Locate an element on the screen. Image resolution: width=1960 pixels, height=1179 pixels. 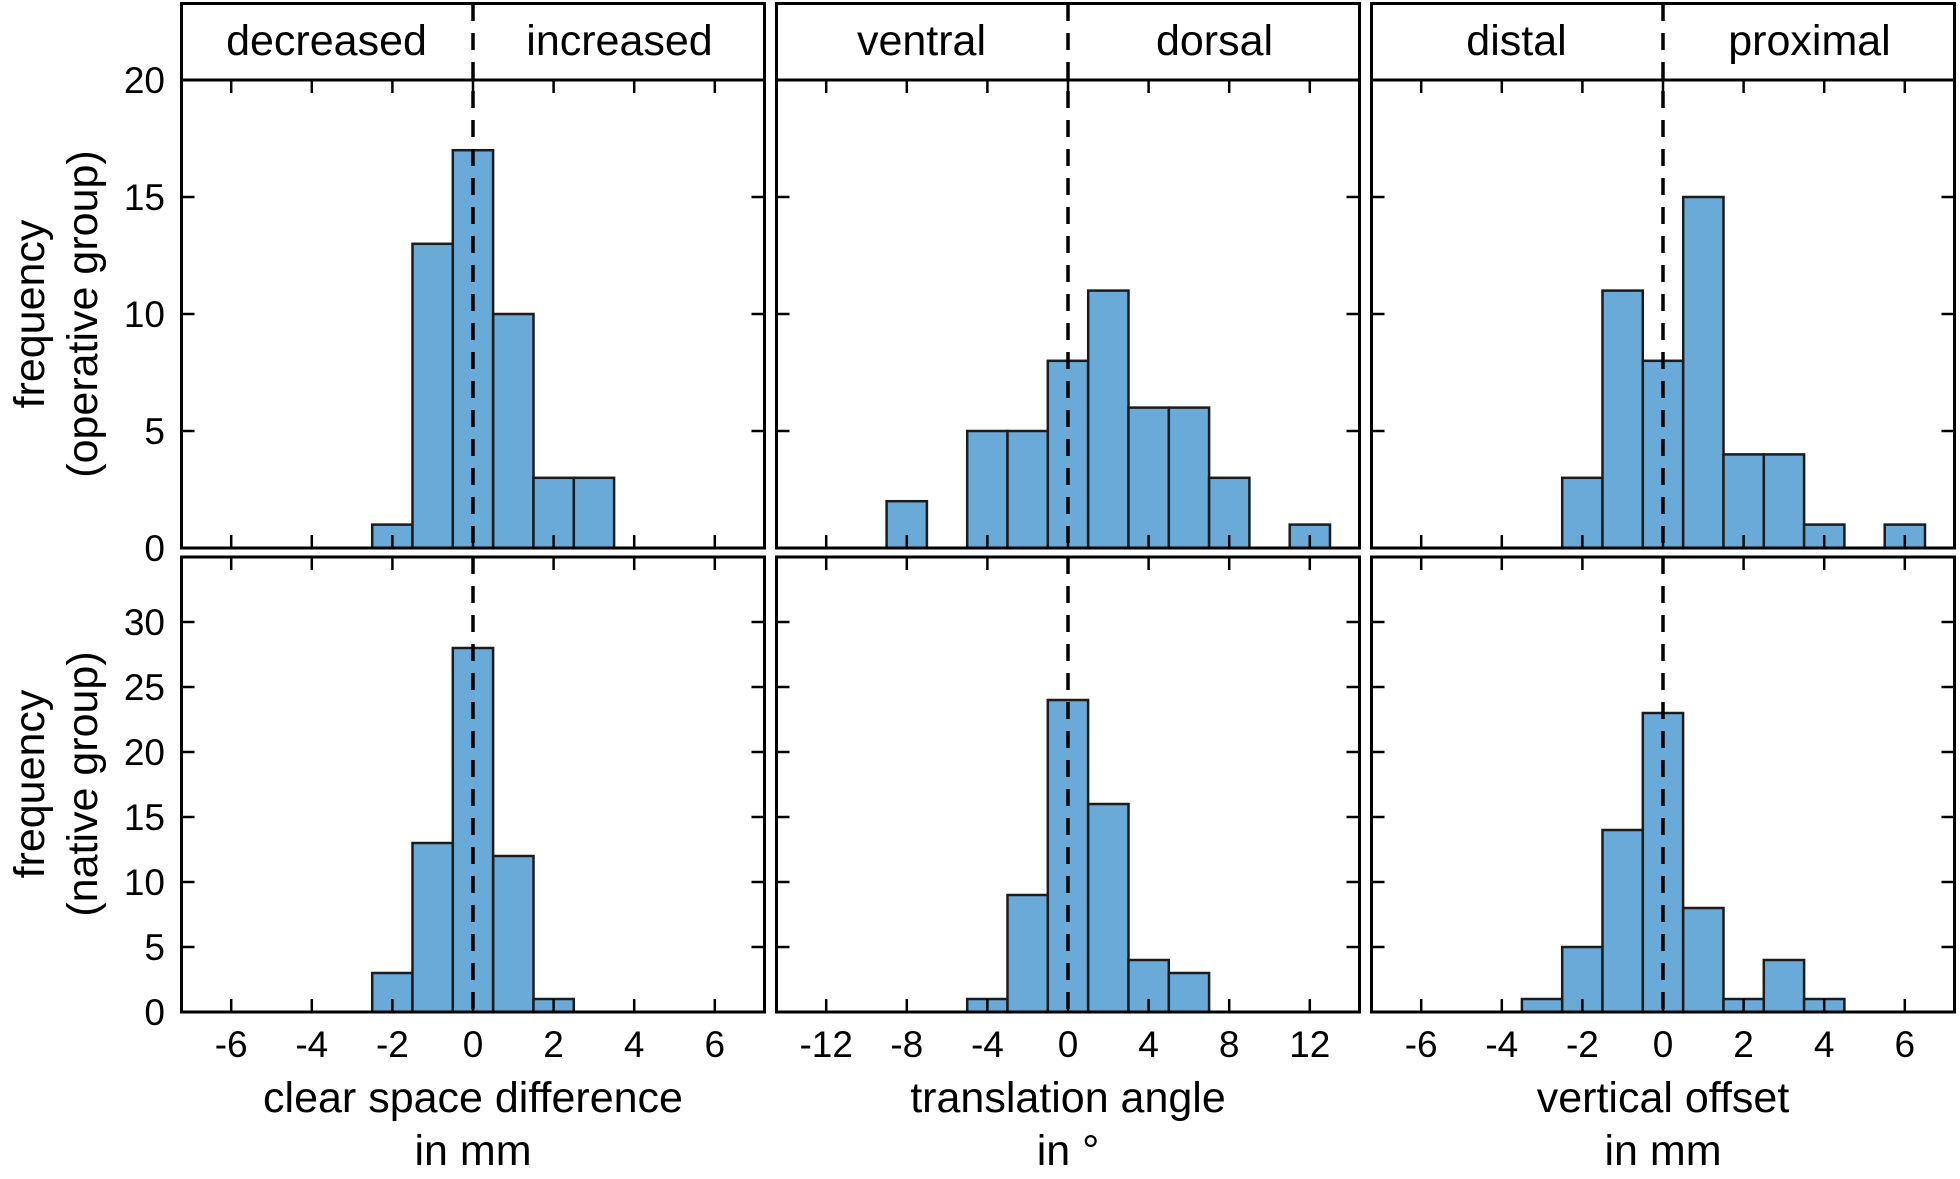
x-axis-label-line: translation angle is located at coordinates (1068, 1098).